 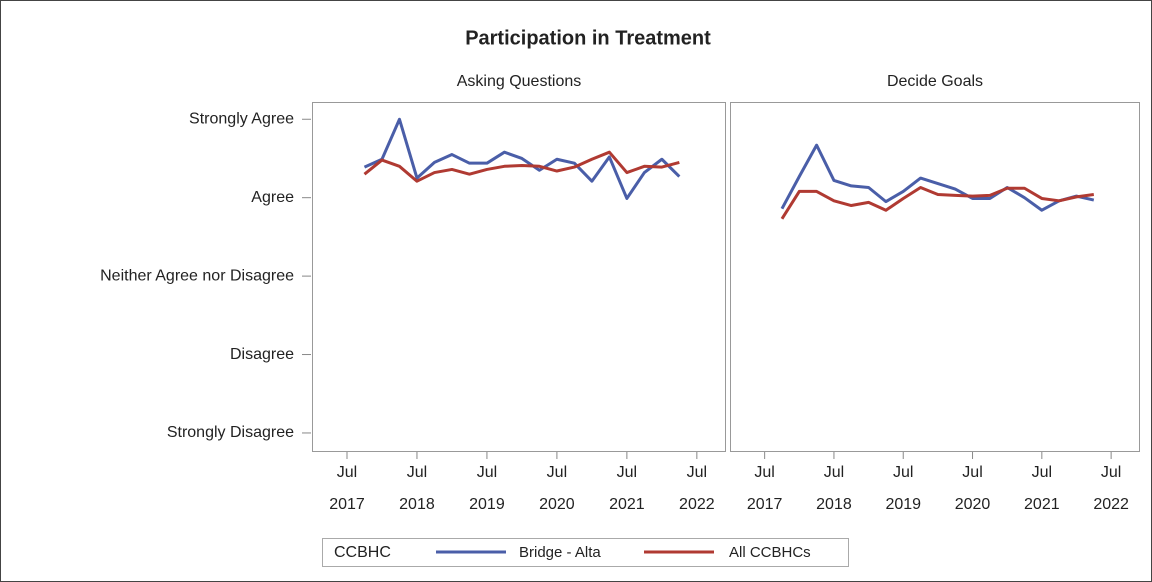 What do you see at coordinates (935, 81) in the screenshot?
I see `panel-title: Decide Goals` at bounding box center [935, 81].